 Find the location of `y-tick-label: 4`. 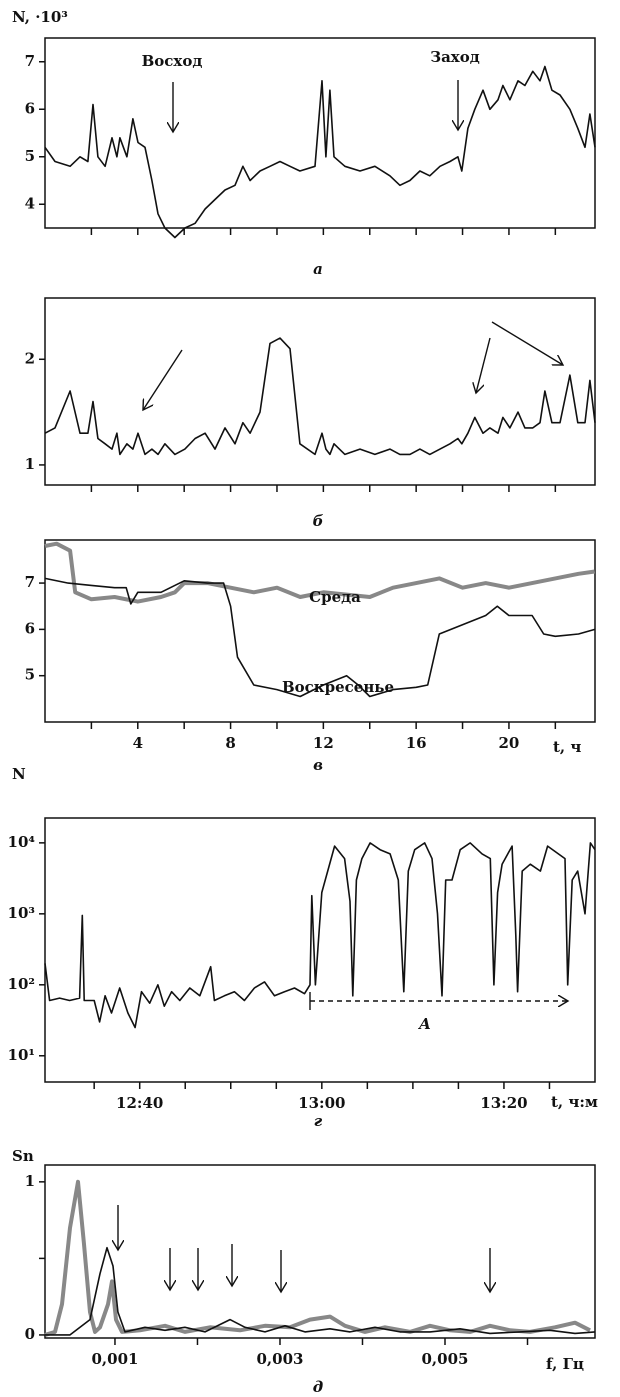

y-tick-label: 4 is located at coordinates (30, 203).